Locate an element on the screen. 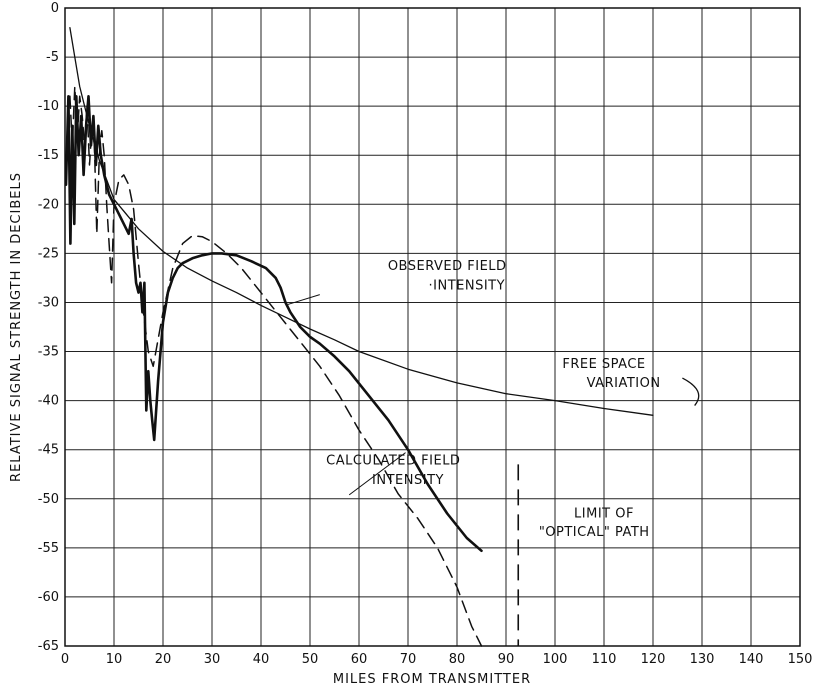 The width and height of the screenshot is (814, 689). annotation-label: CALCULATED FIELD is located at coordinates (393, 460).